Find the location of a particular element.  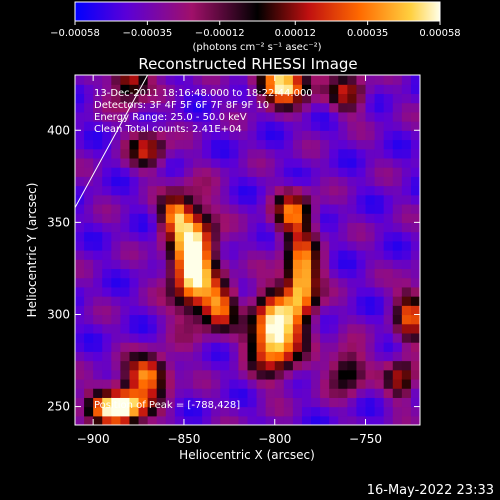

footer-timestamp: 16-May-2022 23:33 is located at coordinates (430, 490).